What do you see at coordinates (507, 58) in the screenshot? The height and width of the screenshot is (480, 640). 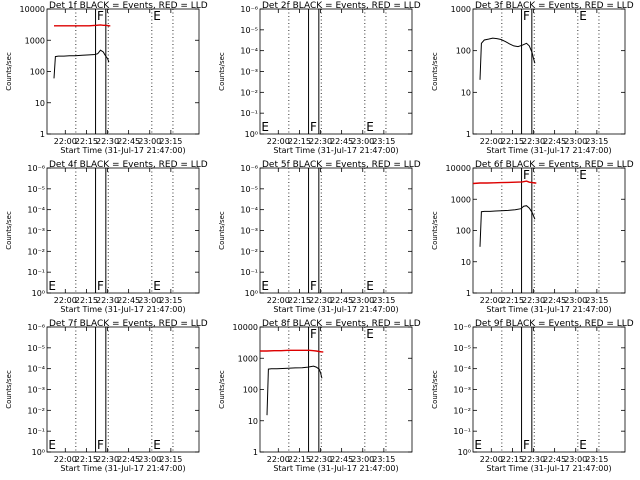 I see `events-series-line` at bounding box center [507, 58].